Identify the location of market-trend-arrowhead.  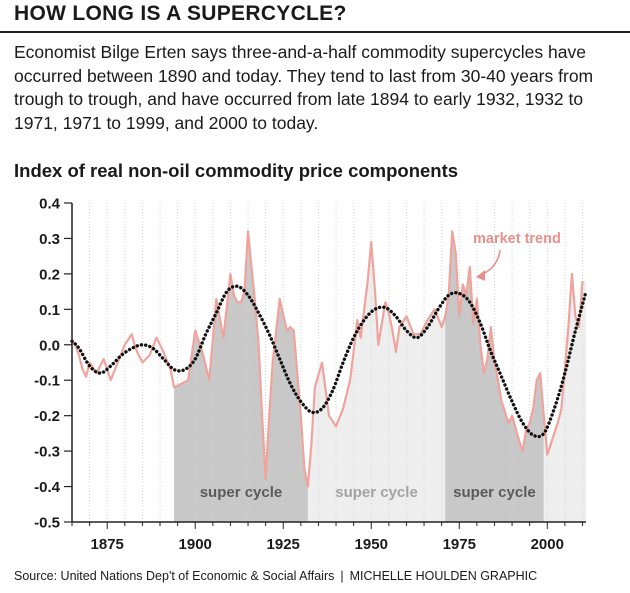
(480, 275).